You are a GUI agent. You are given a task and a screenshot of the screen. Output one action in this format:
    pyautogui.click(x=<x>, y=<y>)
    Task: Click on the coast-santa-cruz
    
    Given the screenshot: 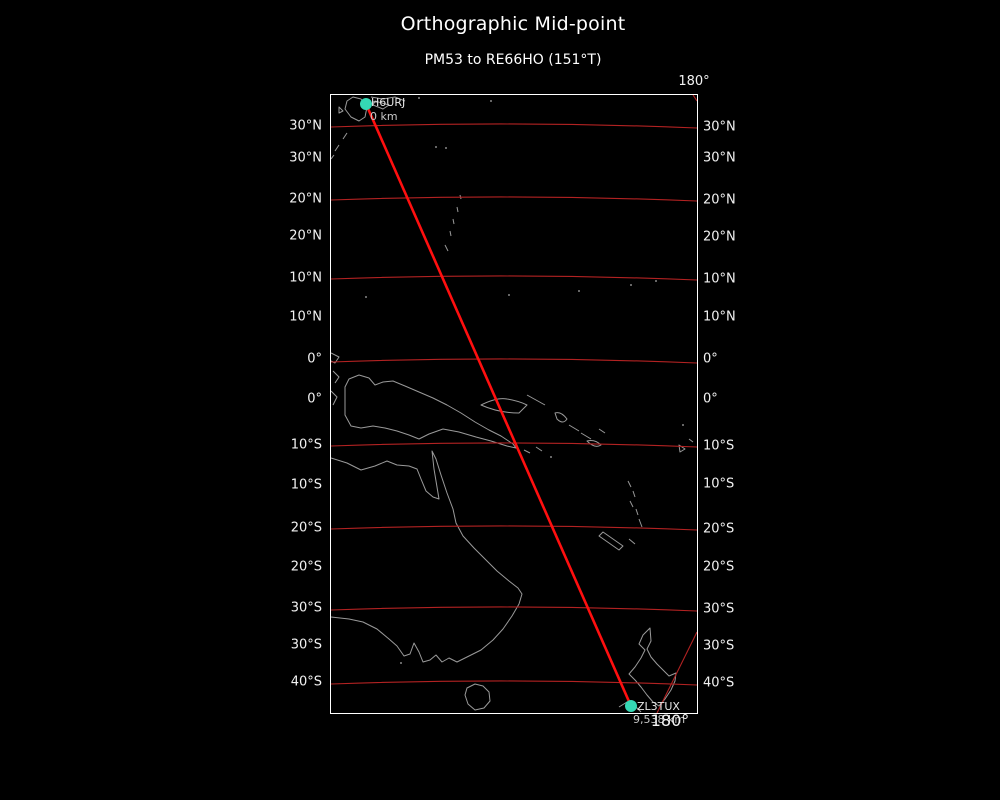 What is the action you would take?
    pyautogui.click(x=602, y=431)
    